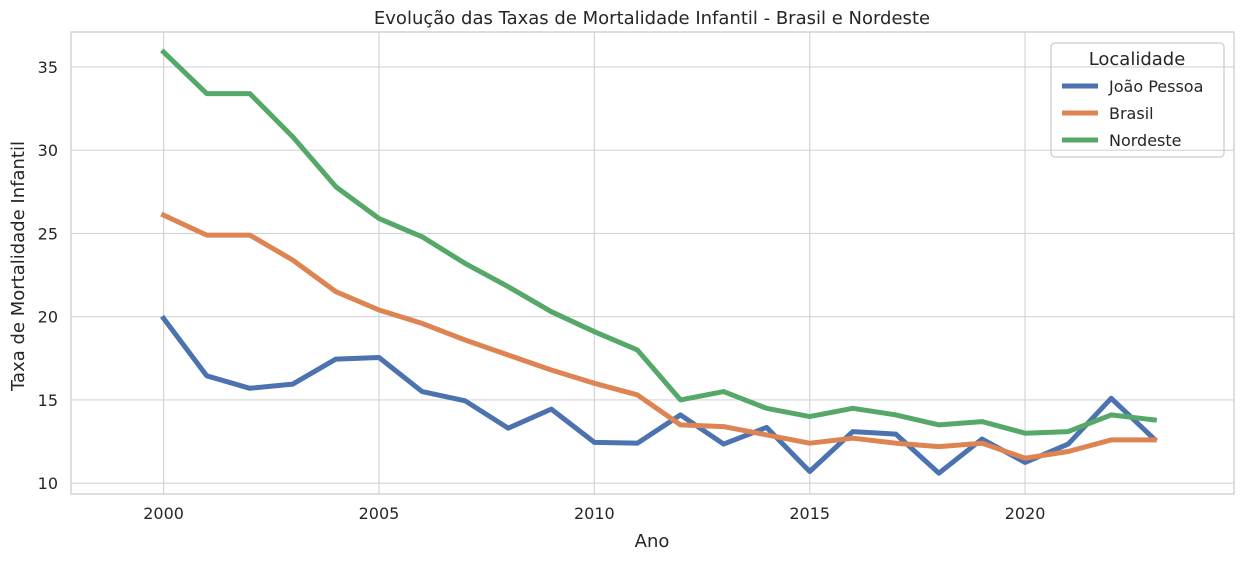 Image resolution: width=1243 pixels, height=561 pixels. Describe the element at coordinates (48, 67) in the screenshot. I see `y-tick-label: 35` at that location.